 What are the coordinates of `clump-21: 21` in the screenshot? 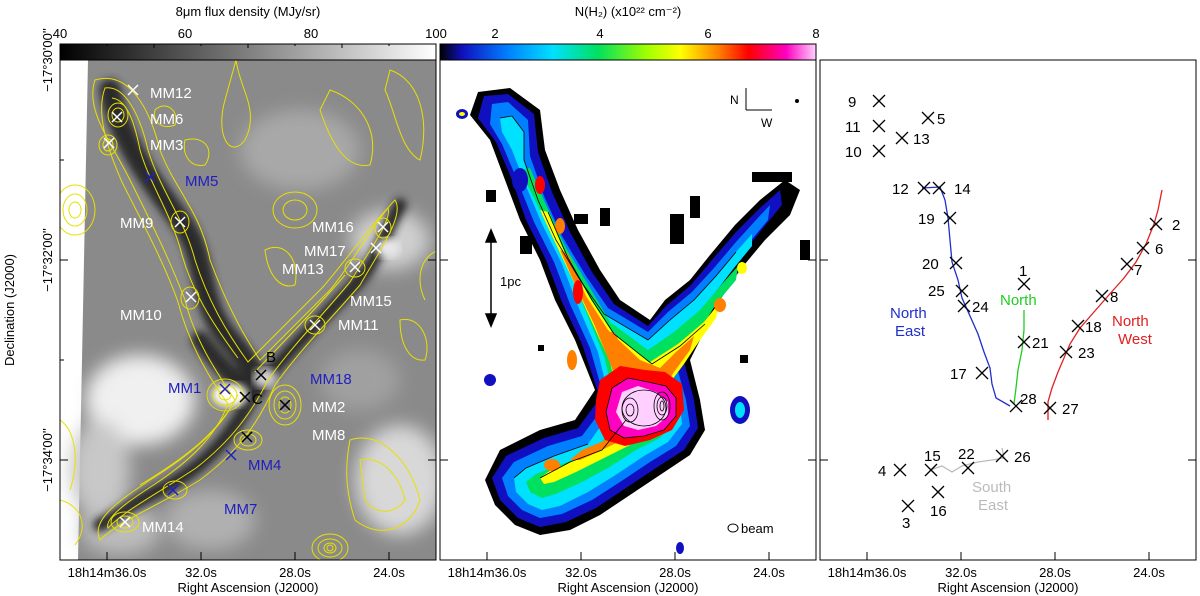 It's located at (1040, 343).